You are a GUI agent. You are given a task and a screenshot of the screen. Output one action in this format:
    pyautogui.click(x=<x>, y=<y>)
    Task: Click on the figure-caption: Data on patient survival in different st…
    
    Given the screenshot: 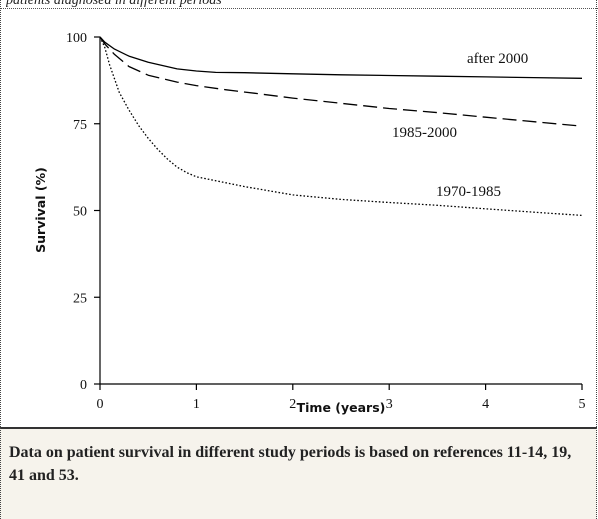 What is the action you would take?
    pyautogui.click(x=290, y=464)
    